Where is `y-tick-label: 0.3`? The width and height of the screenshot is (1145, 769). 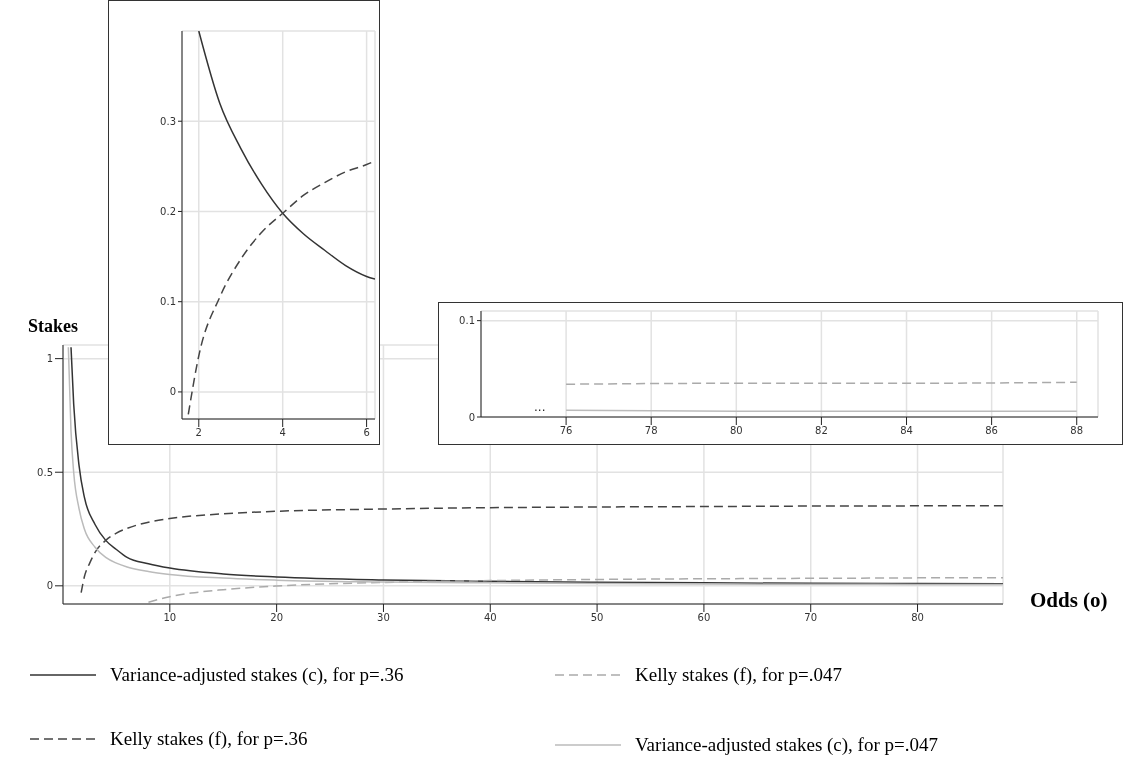
y-tick-label: 0.3 is located at coordinates (168, 121).